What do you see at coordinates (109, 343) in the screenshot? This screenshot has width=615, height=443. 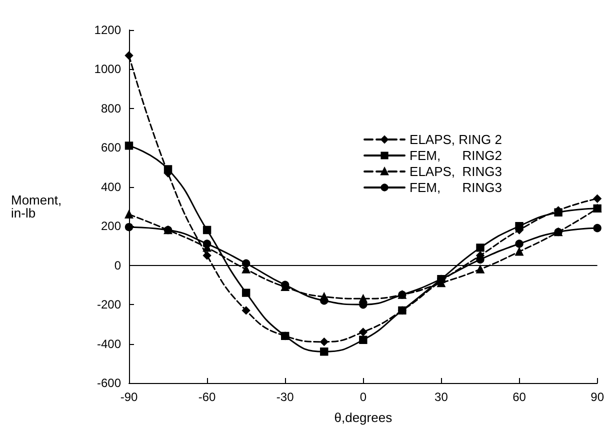 I see `y-tick-label: -400` at bounding box center [109, 343].